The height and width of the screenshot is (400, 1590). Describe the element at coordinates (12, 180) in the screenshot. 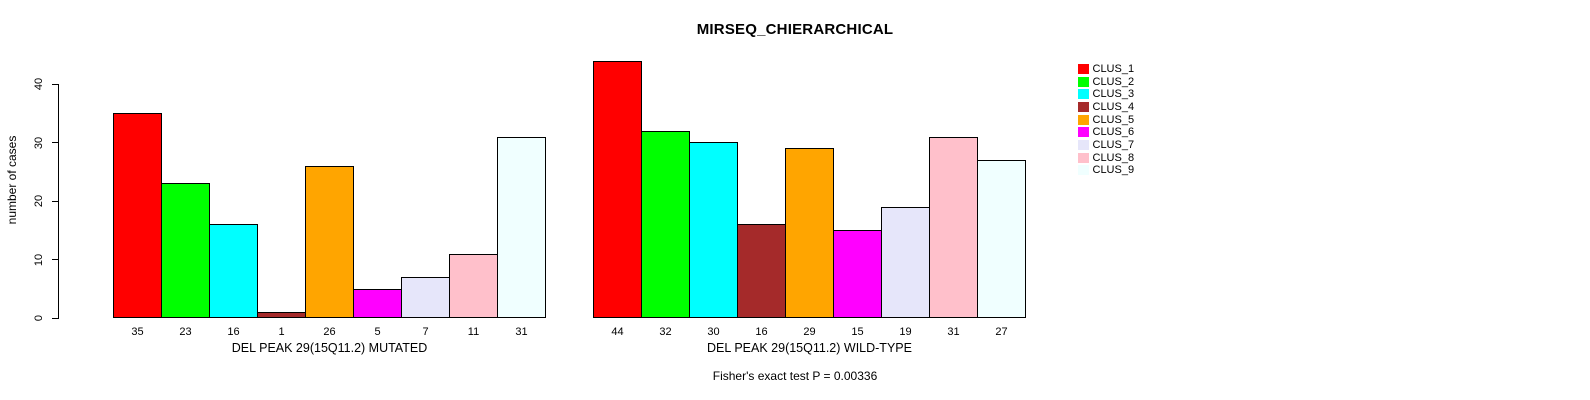

I see `y-axis-label: number of cases` at that location.